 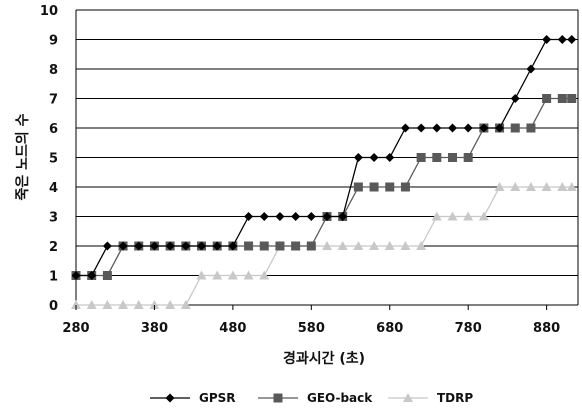 What do you see at coordinates (22, 156) in the screenshot?
I see `y-axis-title: 죽은 노드의 수` at bounding box center [22, 156].